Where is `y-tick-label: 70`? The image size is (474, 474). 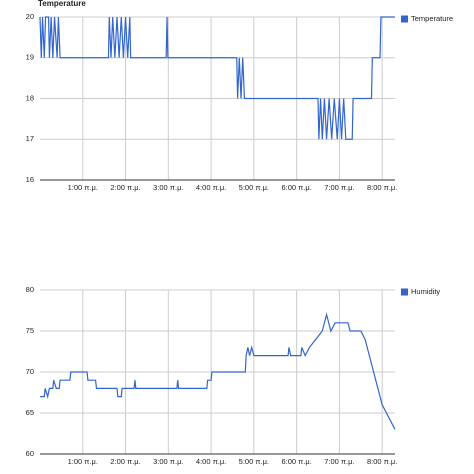 y-tick-label: 70 is located at coordinates (30, 371).